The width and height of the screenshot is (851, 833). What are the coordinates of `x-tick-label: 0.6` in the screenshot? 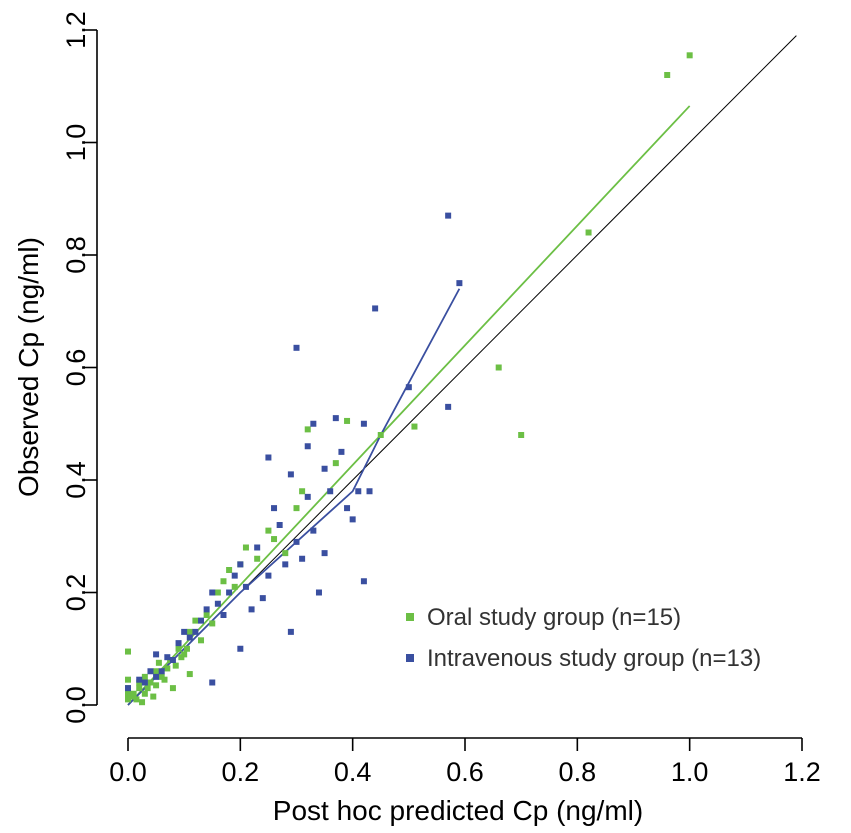 It's located at (465, 772).